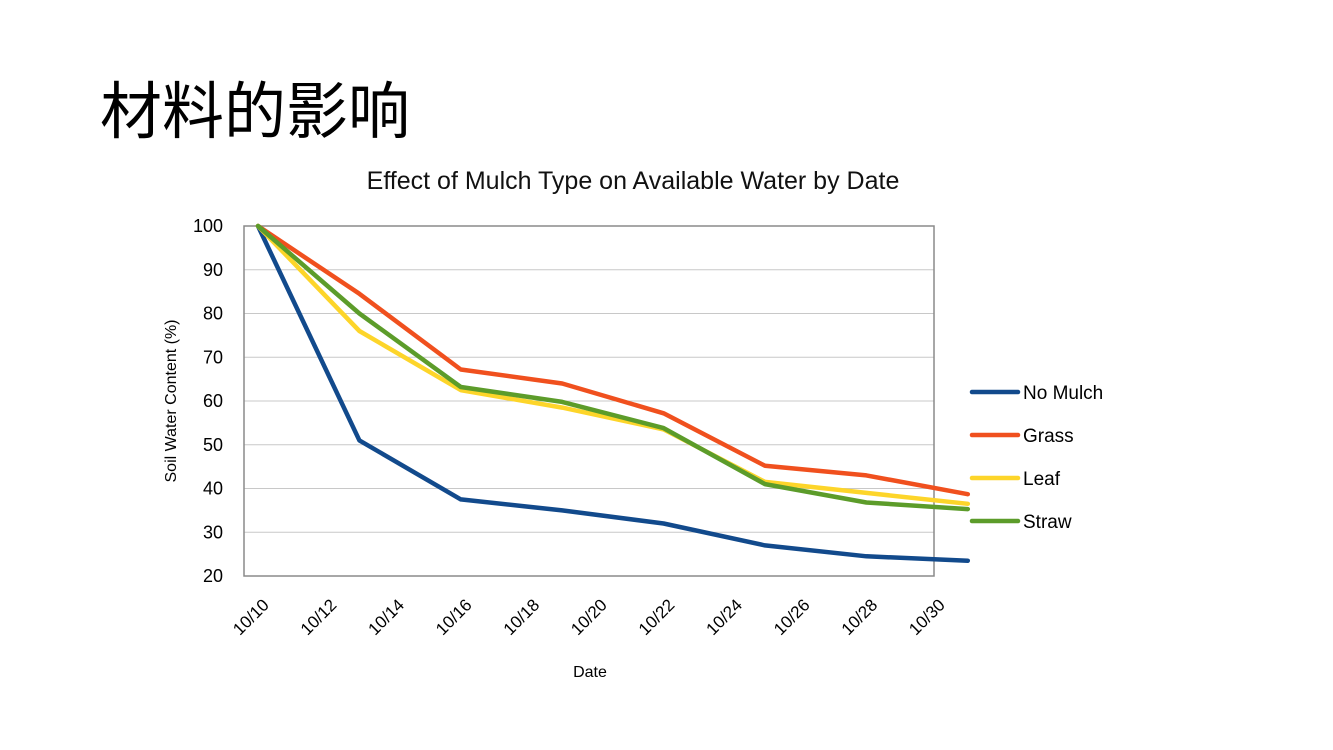  I want to click on y-tick-label: 40, so click(213, 489).